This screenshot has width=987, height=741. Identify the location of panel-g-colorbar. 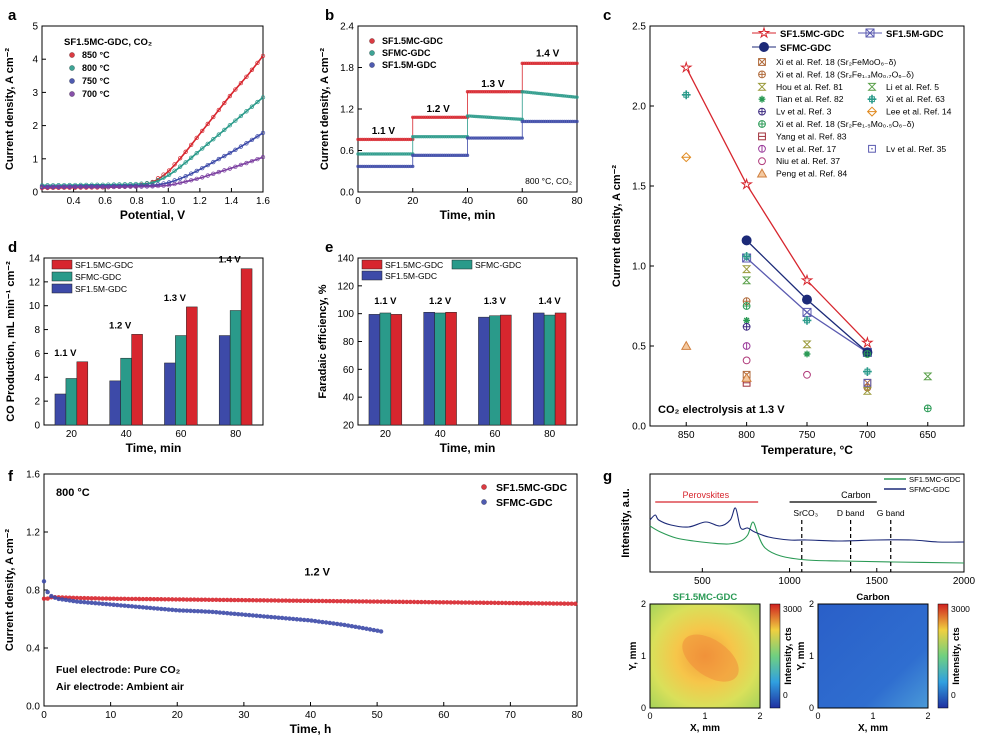
(943, 656).